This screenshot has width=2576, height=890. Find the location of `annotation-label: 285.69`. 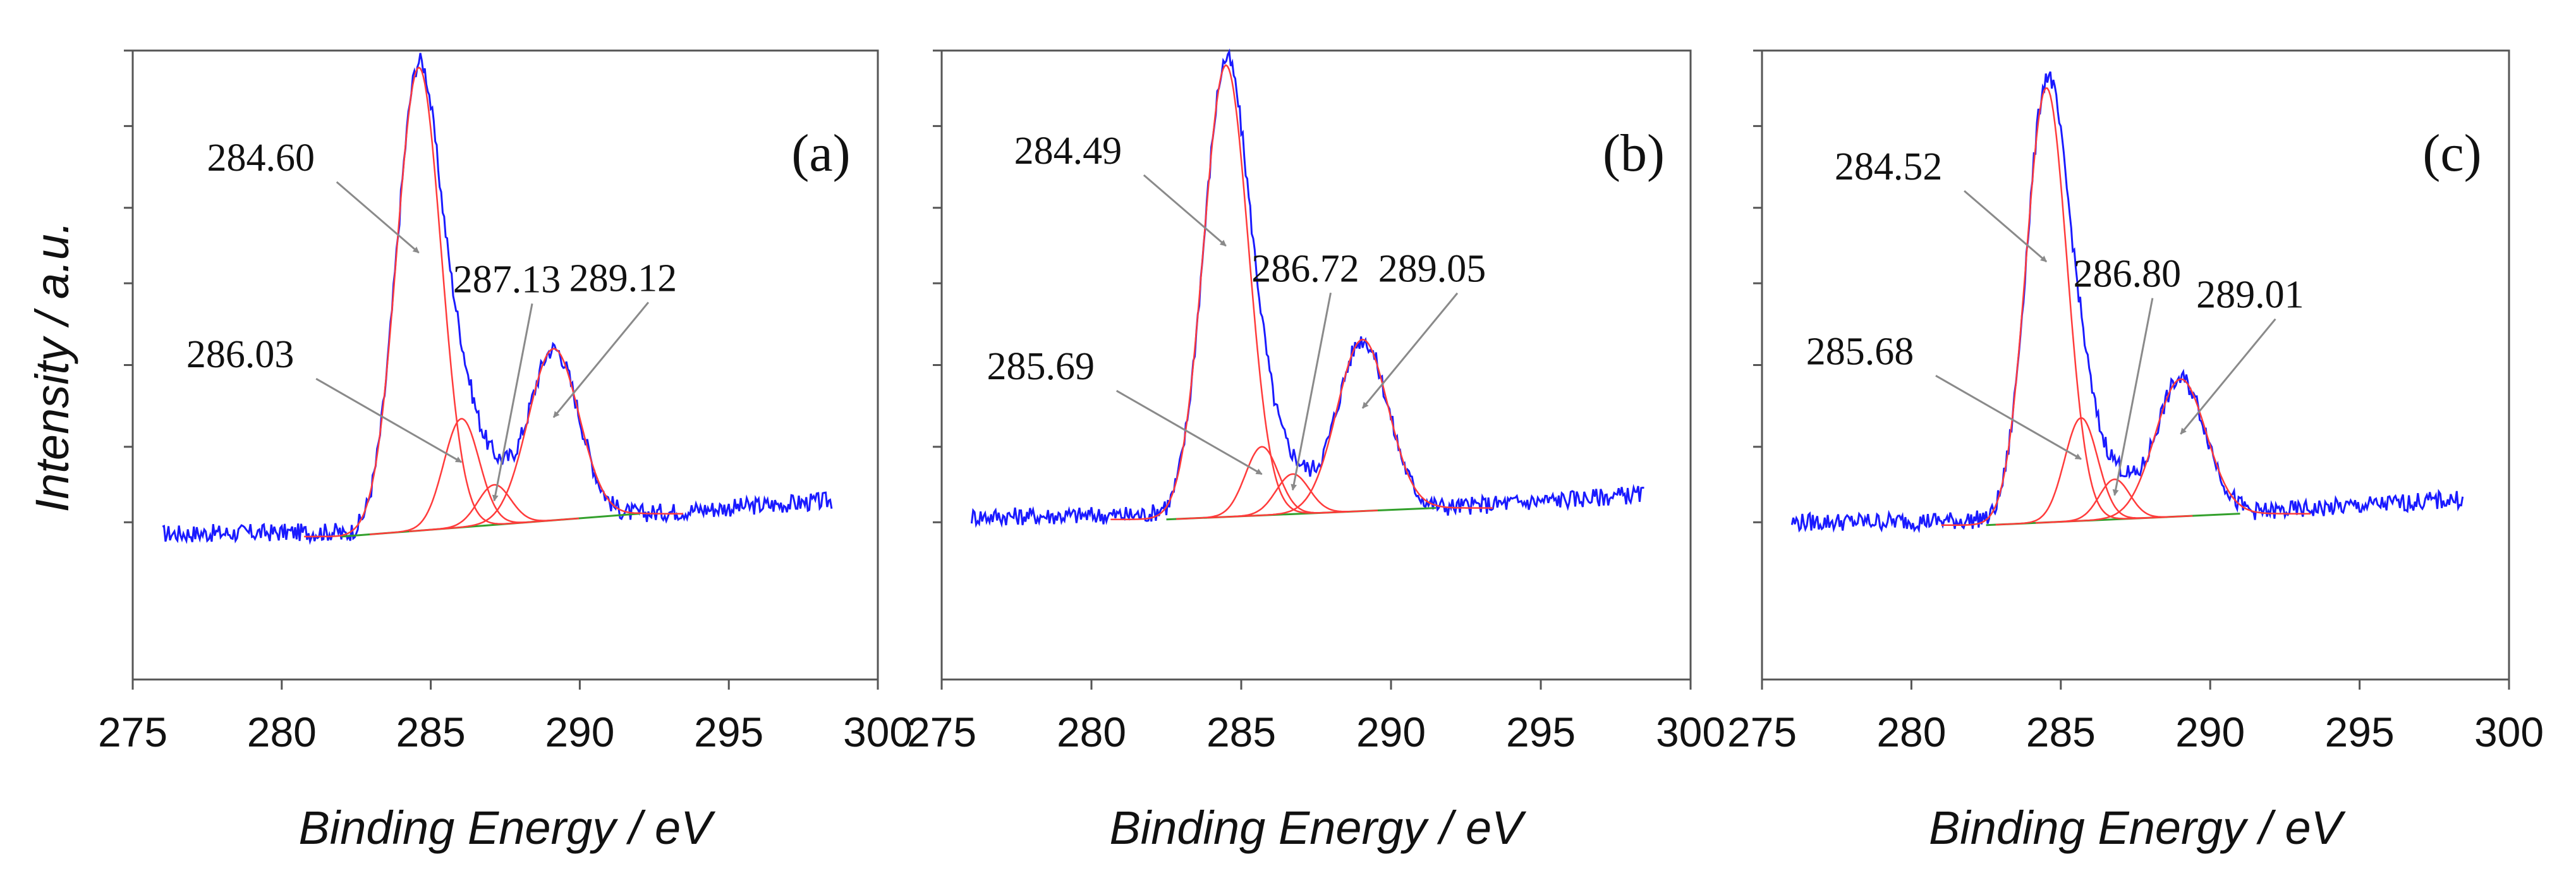

annotation-label: 285.69 is located at coordinates (1041, 366).